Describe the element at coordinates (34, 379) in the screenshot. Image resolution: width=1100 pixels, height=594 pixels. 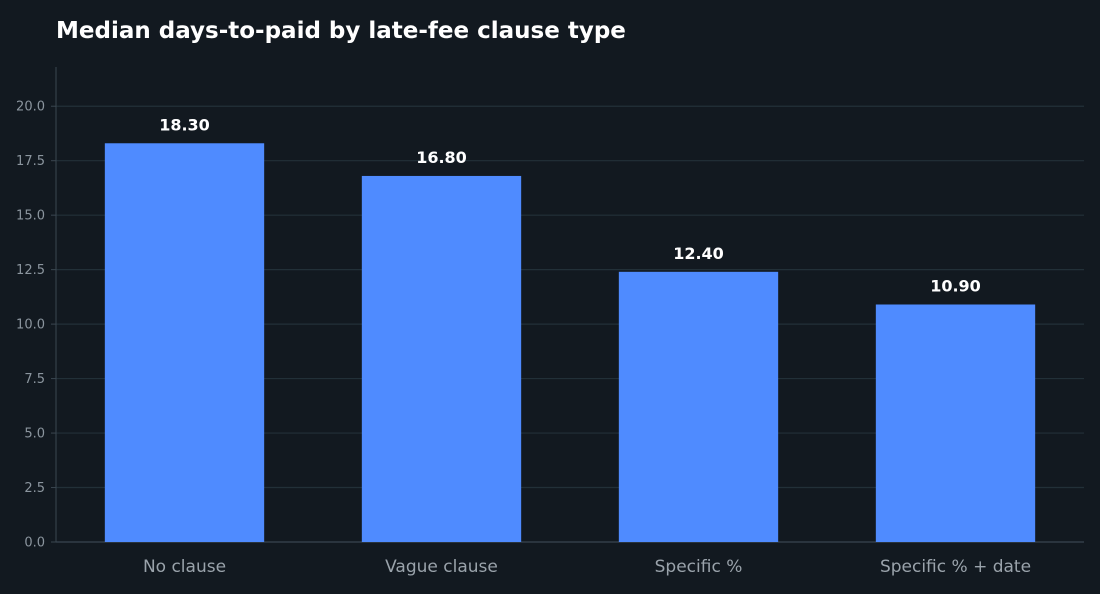
I see `y-tick-label: 7.5` at that location.